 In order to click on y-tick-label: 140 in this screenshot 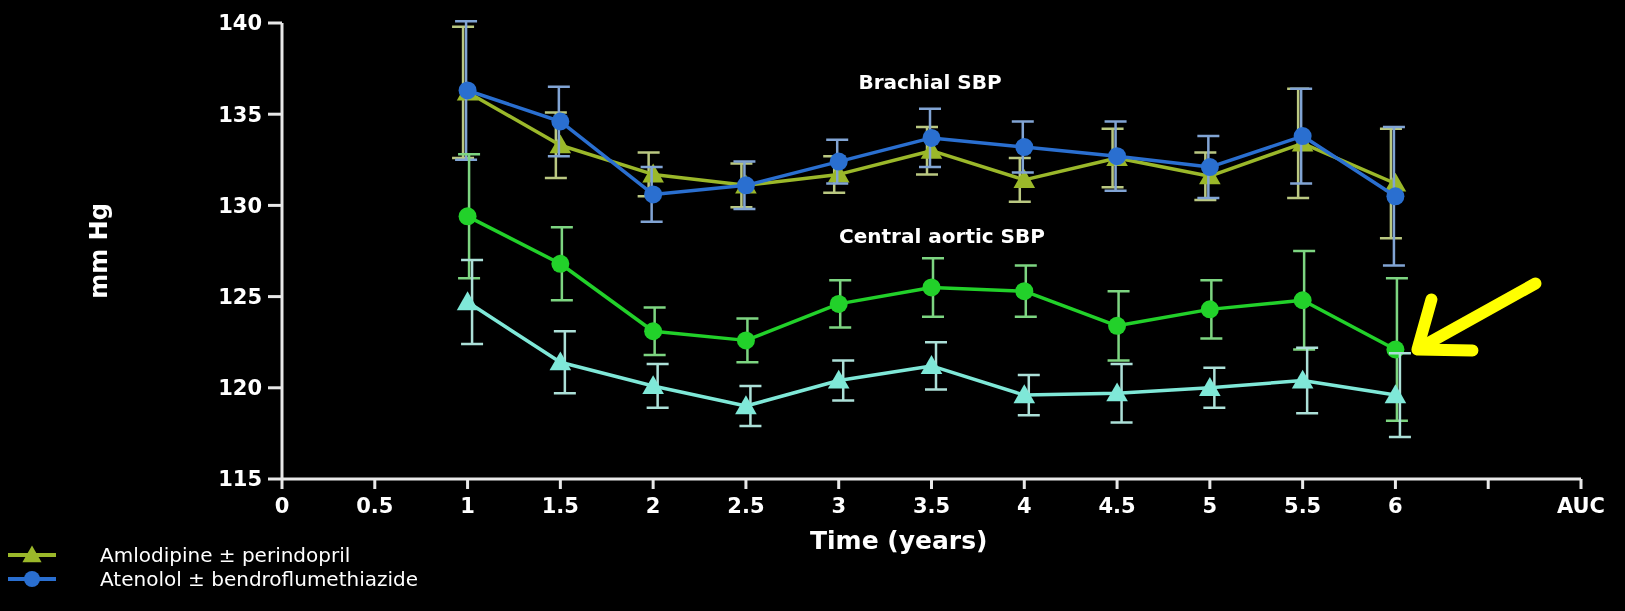, I will do `click(240, 23)`.